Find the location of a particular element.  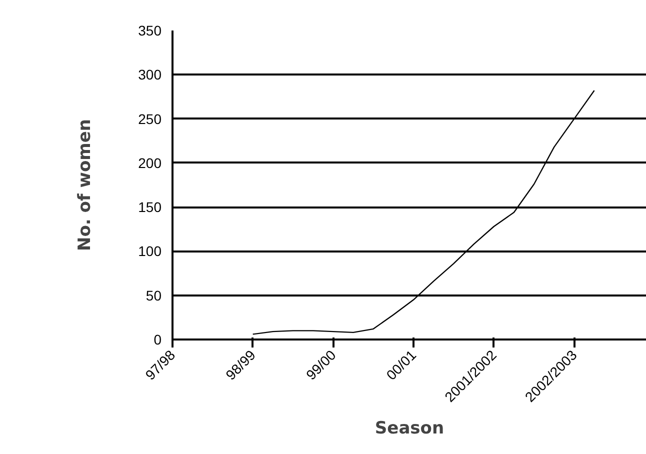

y-tick-label: 0 is located at coordinates (158, 340).